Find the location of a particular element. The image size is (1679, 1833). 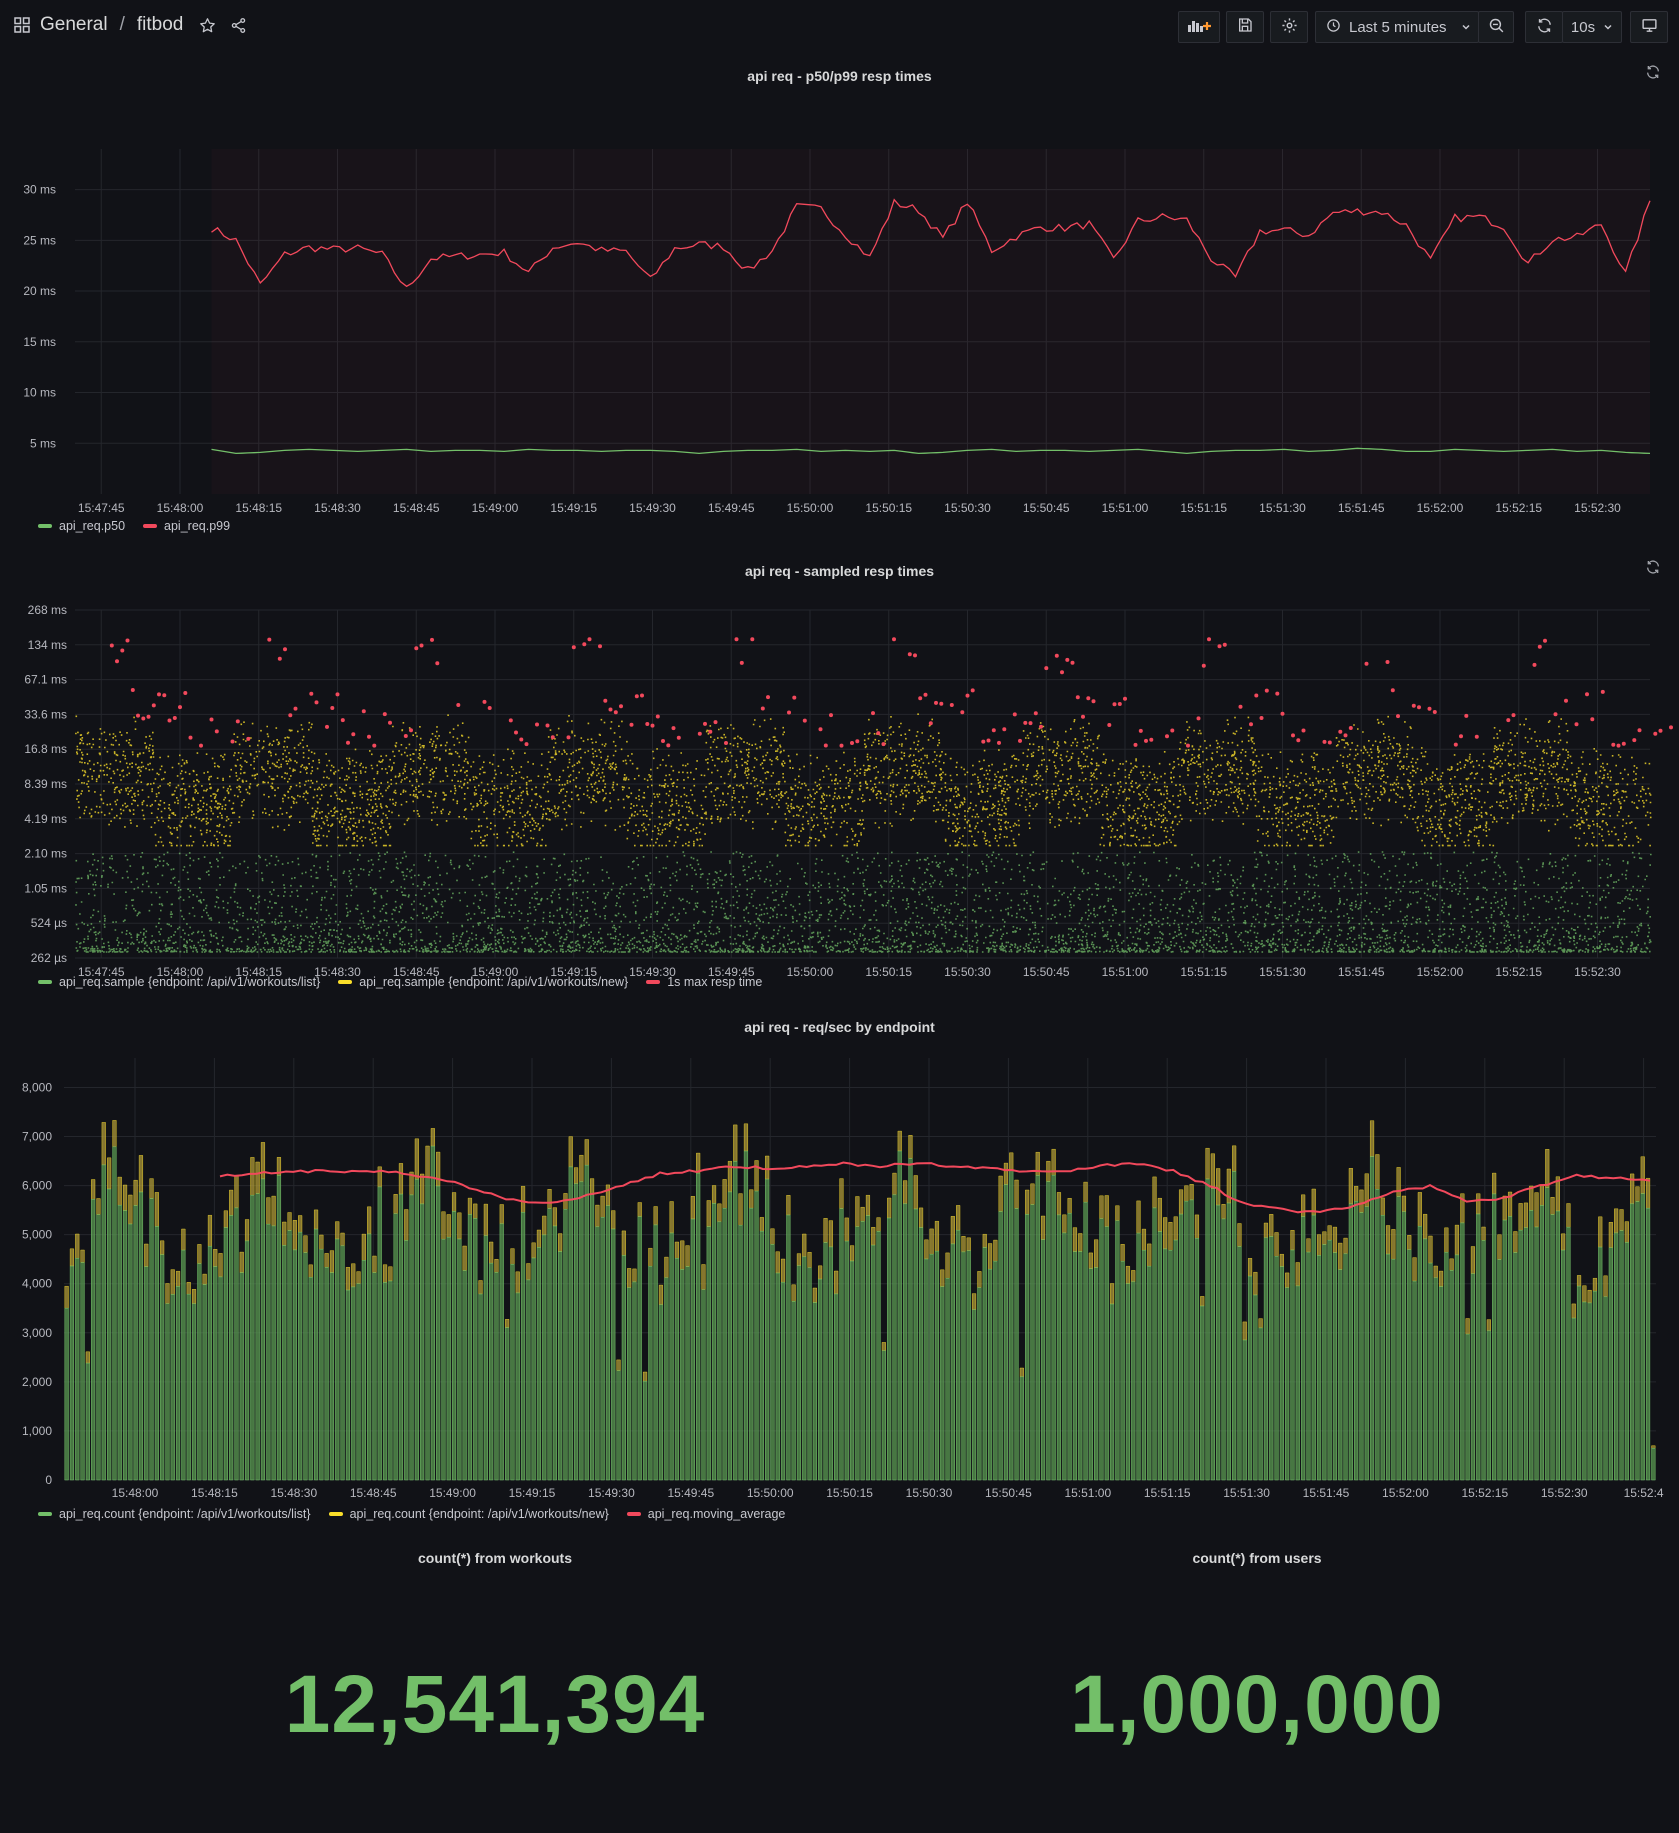

stat-title: count(*) from workouts is located at coordinates (495, 1558).